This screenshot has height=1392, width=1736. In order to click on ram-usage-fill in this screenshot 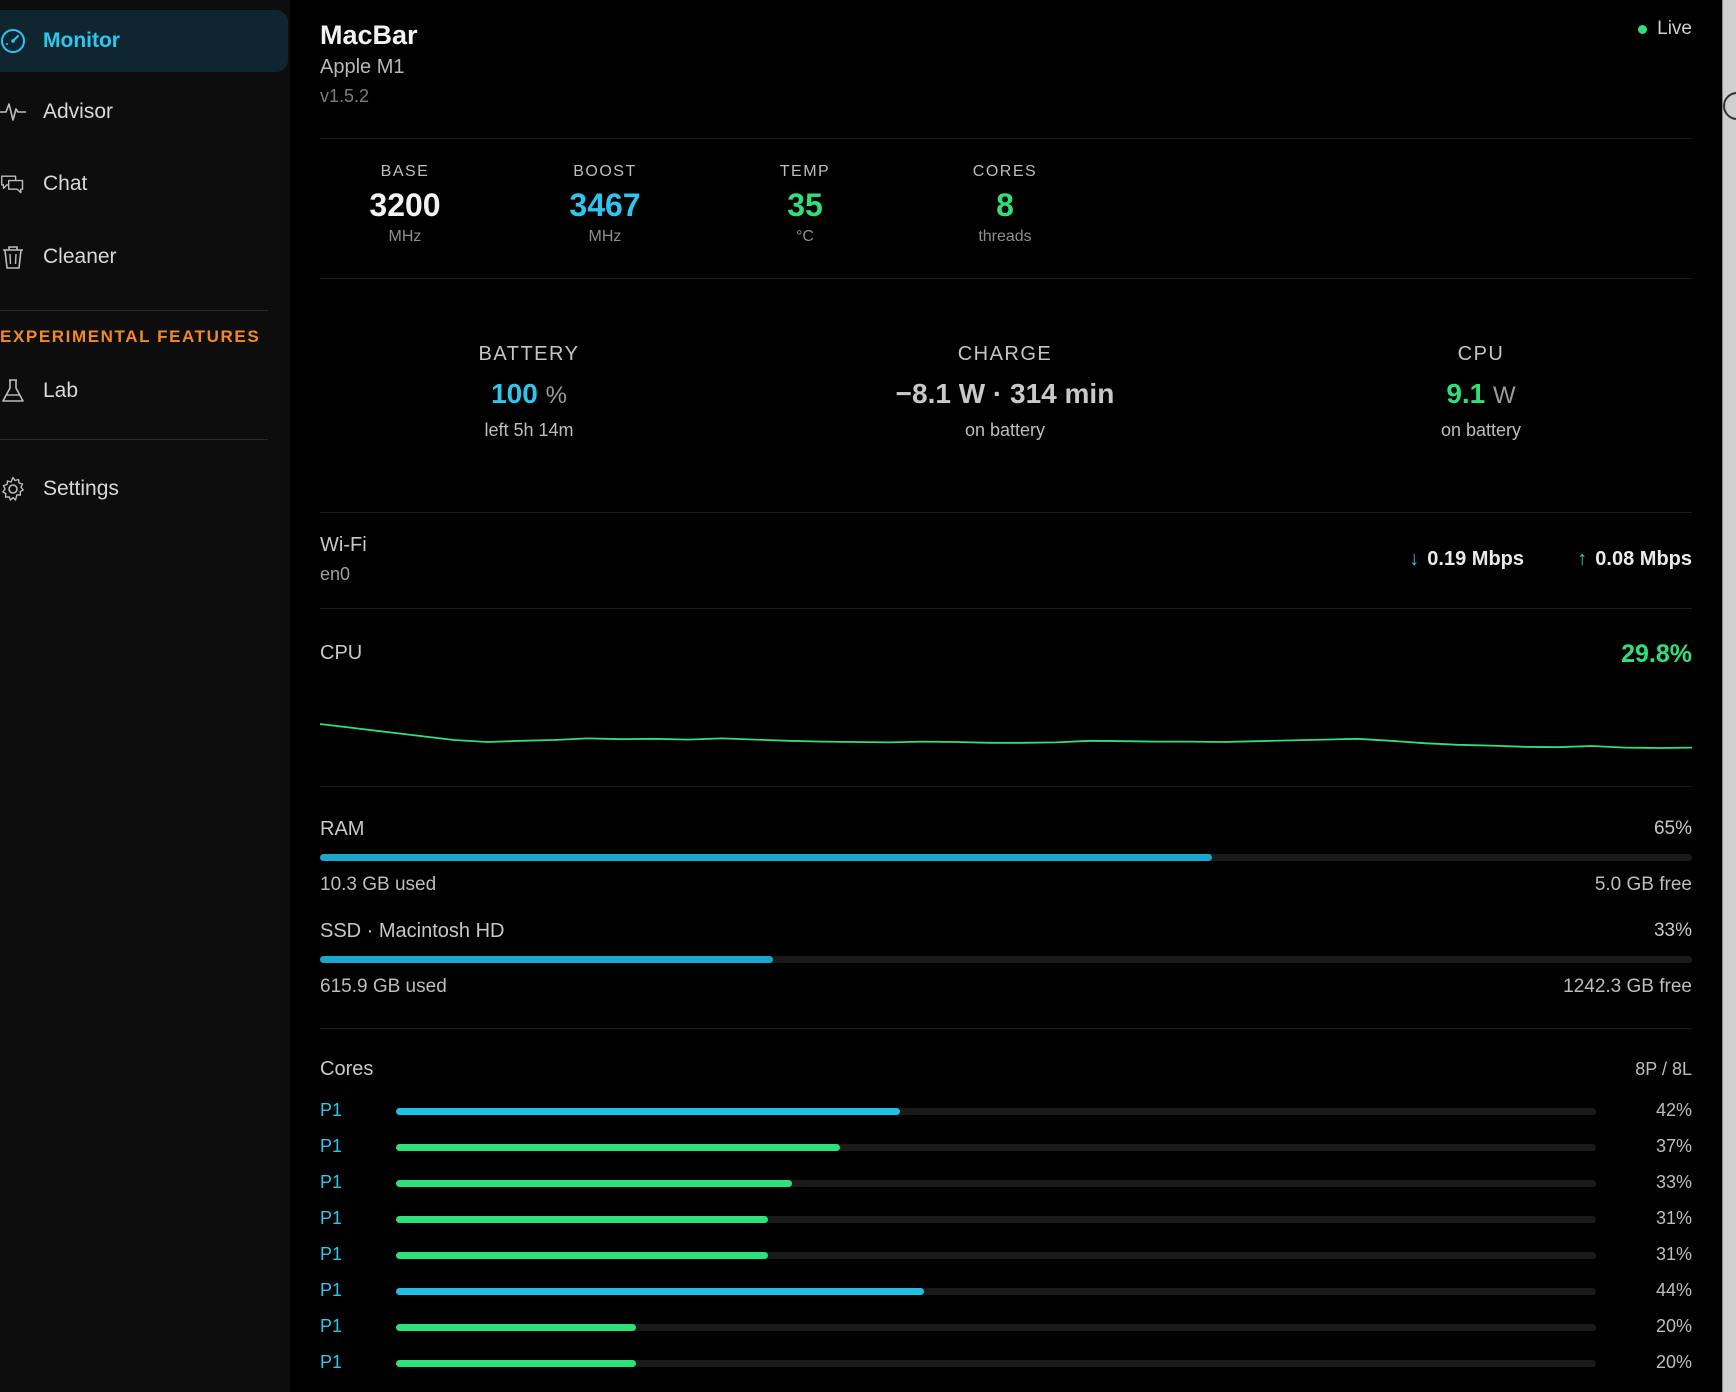, I will do `click(766, 857)`.